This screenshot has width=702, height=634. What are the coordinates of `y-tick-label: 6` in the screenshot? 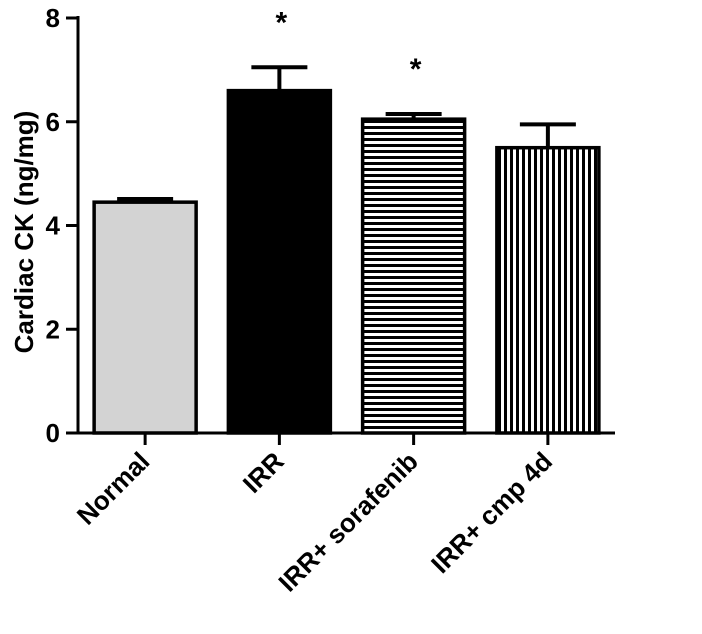 It's located at (53, 122).